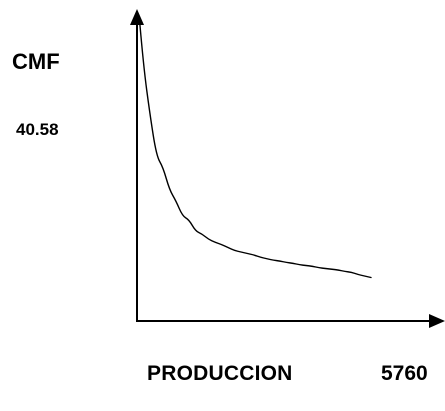 This screenshot has height=411, width=445. What do you see at coordinates (220, 373) in the screenshot?
I see `x-axis-label: PRODUCCION` at bounding box center [220, 373].